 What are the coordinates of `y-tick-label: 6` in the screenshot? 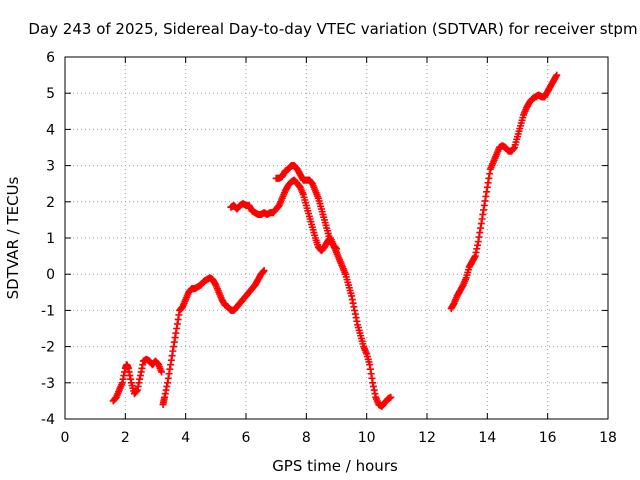 It's located at (50, 58).